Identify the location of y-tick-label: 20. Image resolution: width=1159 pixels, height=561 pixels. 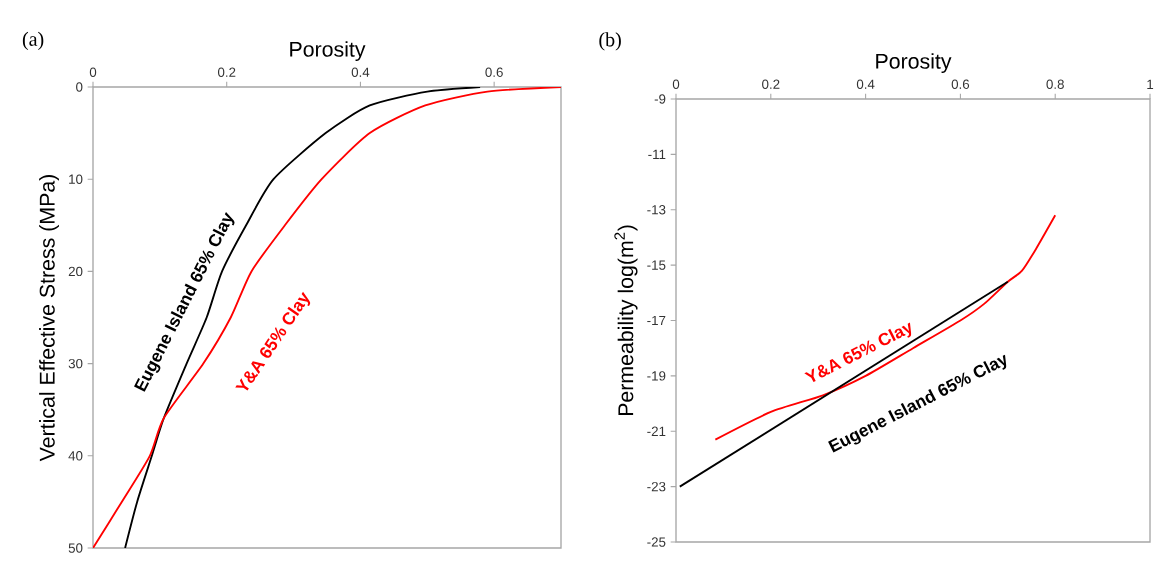
(75, 271).